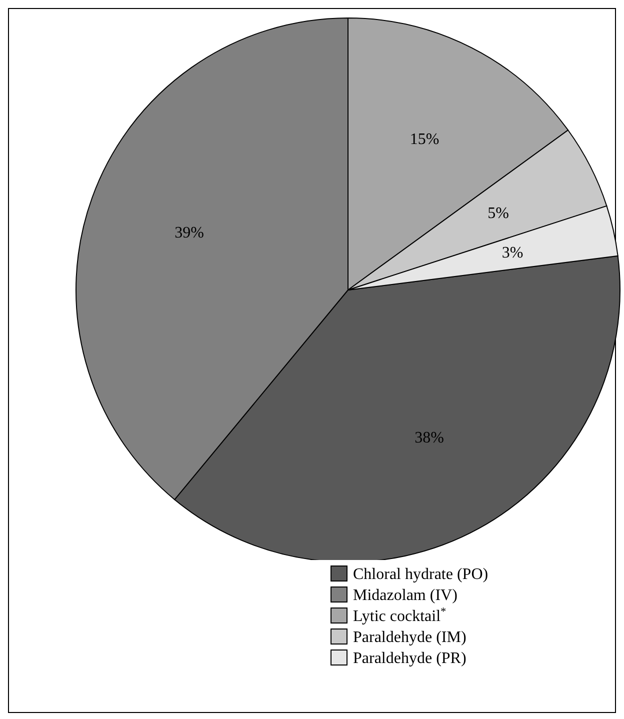 Image resolution: width=624 pixels, height=719 pixels. I want to click on data-label: 15%, so click(425, 139).